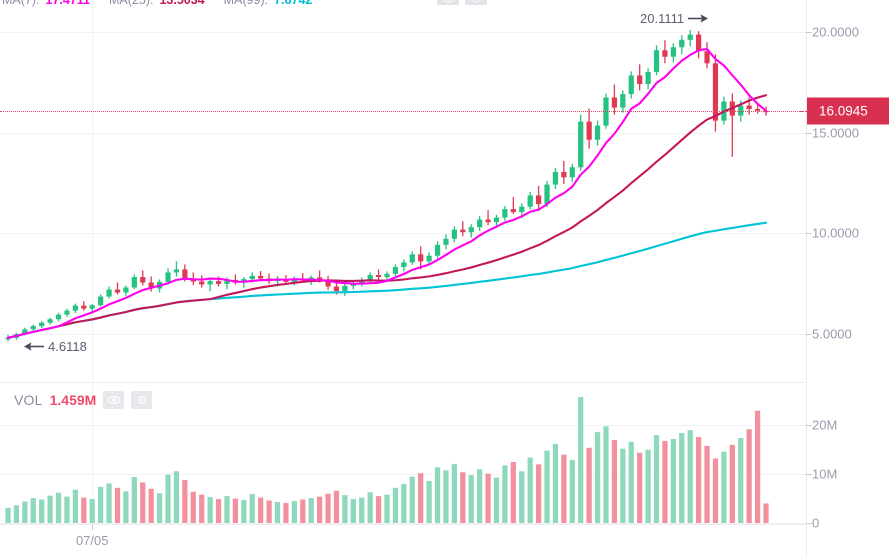  I want to click on price-axis-label: 10.0000, so click(835, 233).